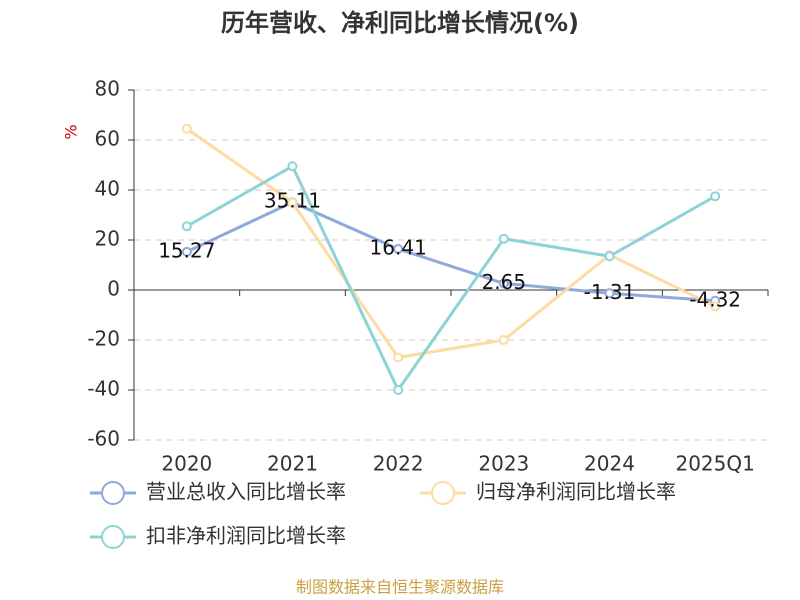  I want to click on data-label: 15.27, so click(186, 250).